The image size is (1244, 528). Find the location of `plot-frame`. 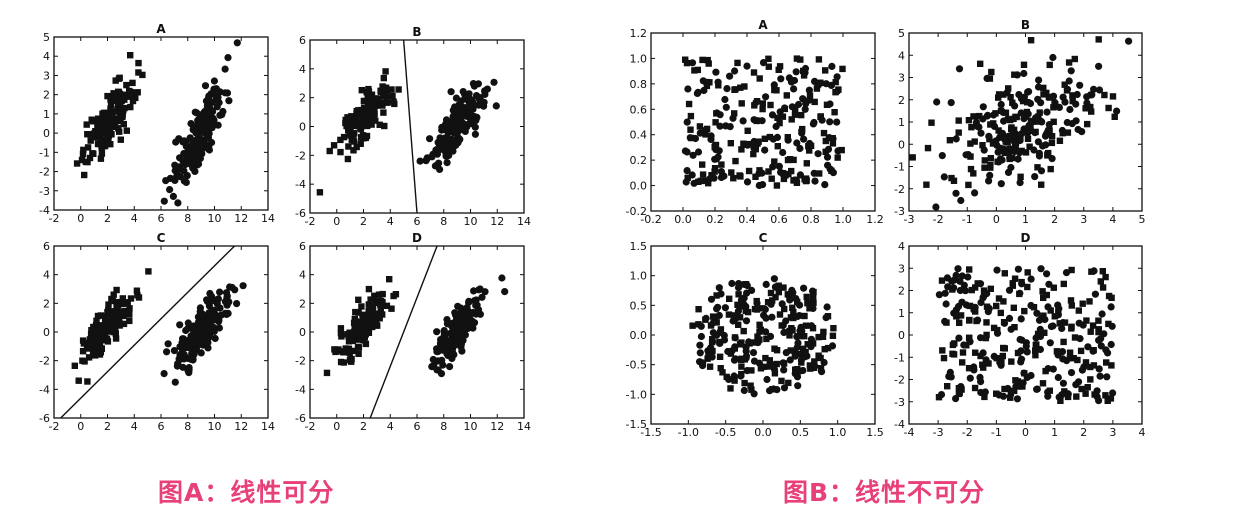

plot-frame is located at coordinates (763, 335).